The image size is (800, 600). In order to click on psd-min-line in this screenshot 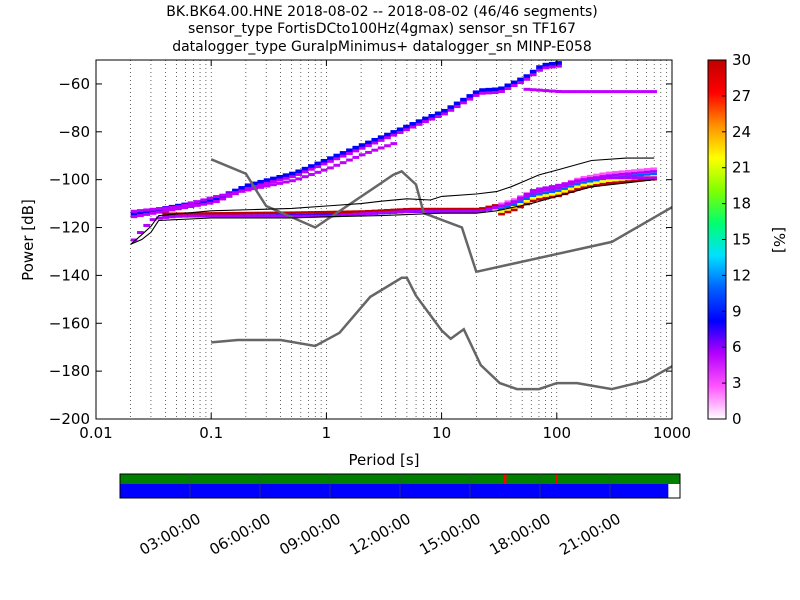, I will do `click(392, 212)`.